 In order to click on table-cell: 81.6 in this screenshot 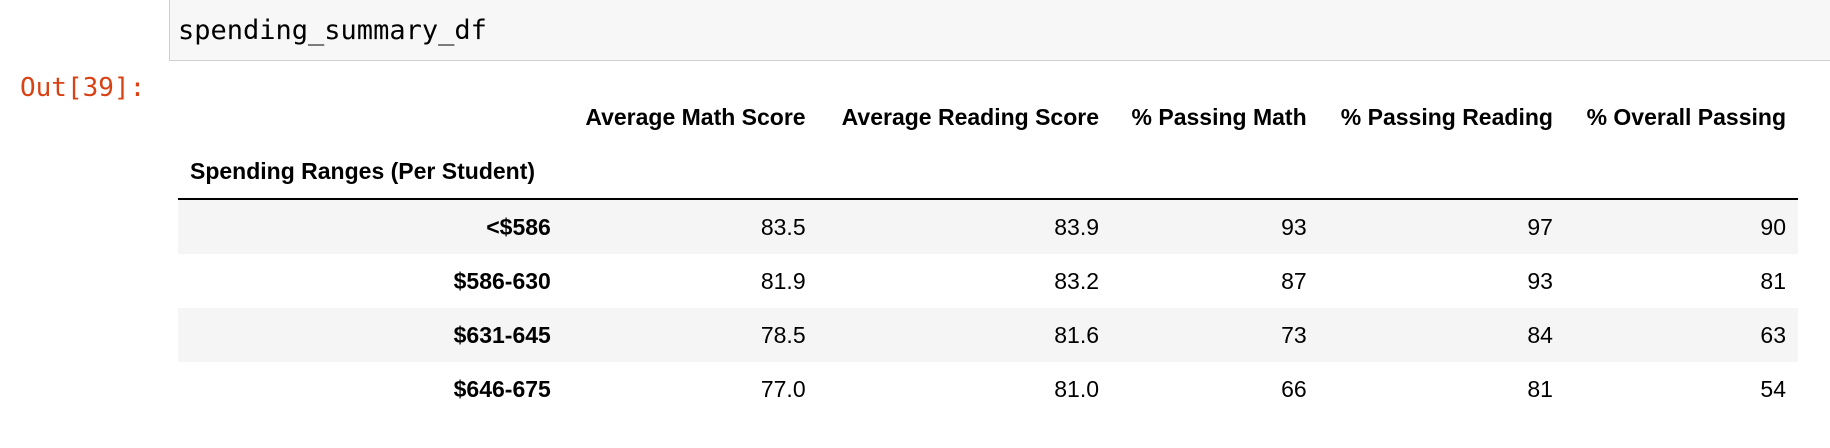, I will do `click(1077, 334)`.